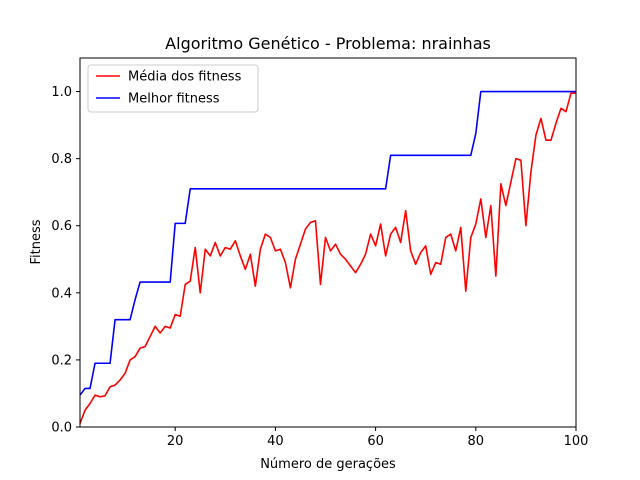 Image resolution: width=640 pixels, height=480 pixels. Describe the element at coordinates (175, 441) in the screenshot. I see `x-tick-label: 20` at that location.